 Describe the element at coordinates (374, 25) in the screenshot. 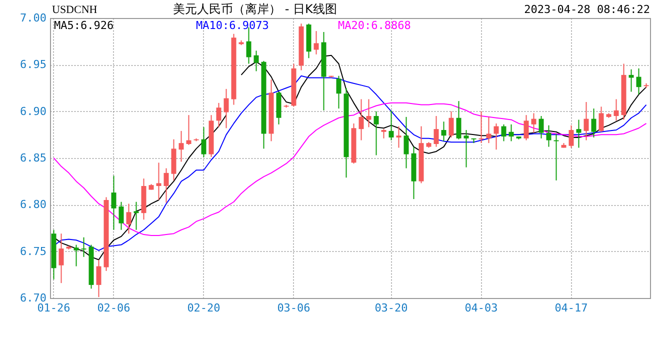

I see `text: MA20:6.8868` at that location.